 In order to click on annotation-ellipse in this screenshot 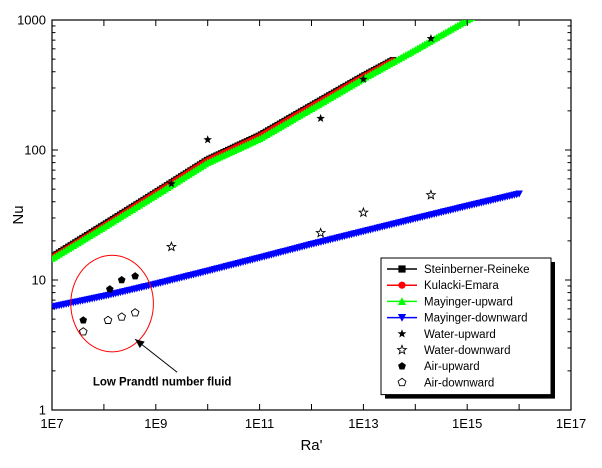, I will do `click(112, 303)`.